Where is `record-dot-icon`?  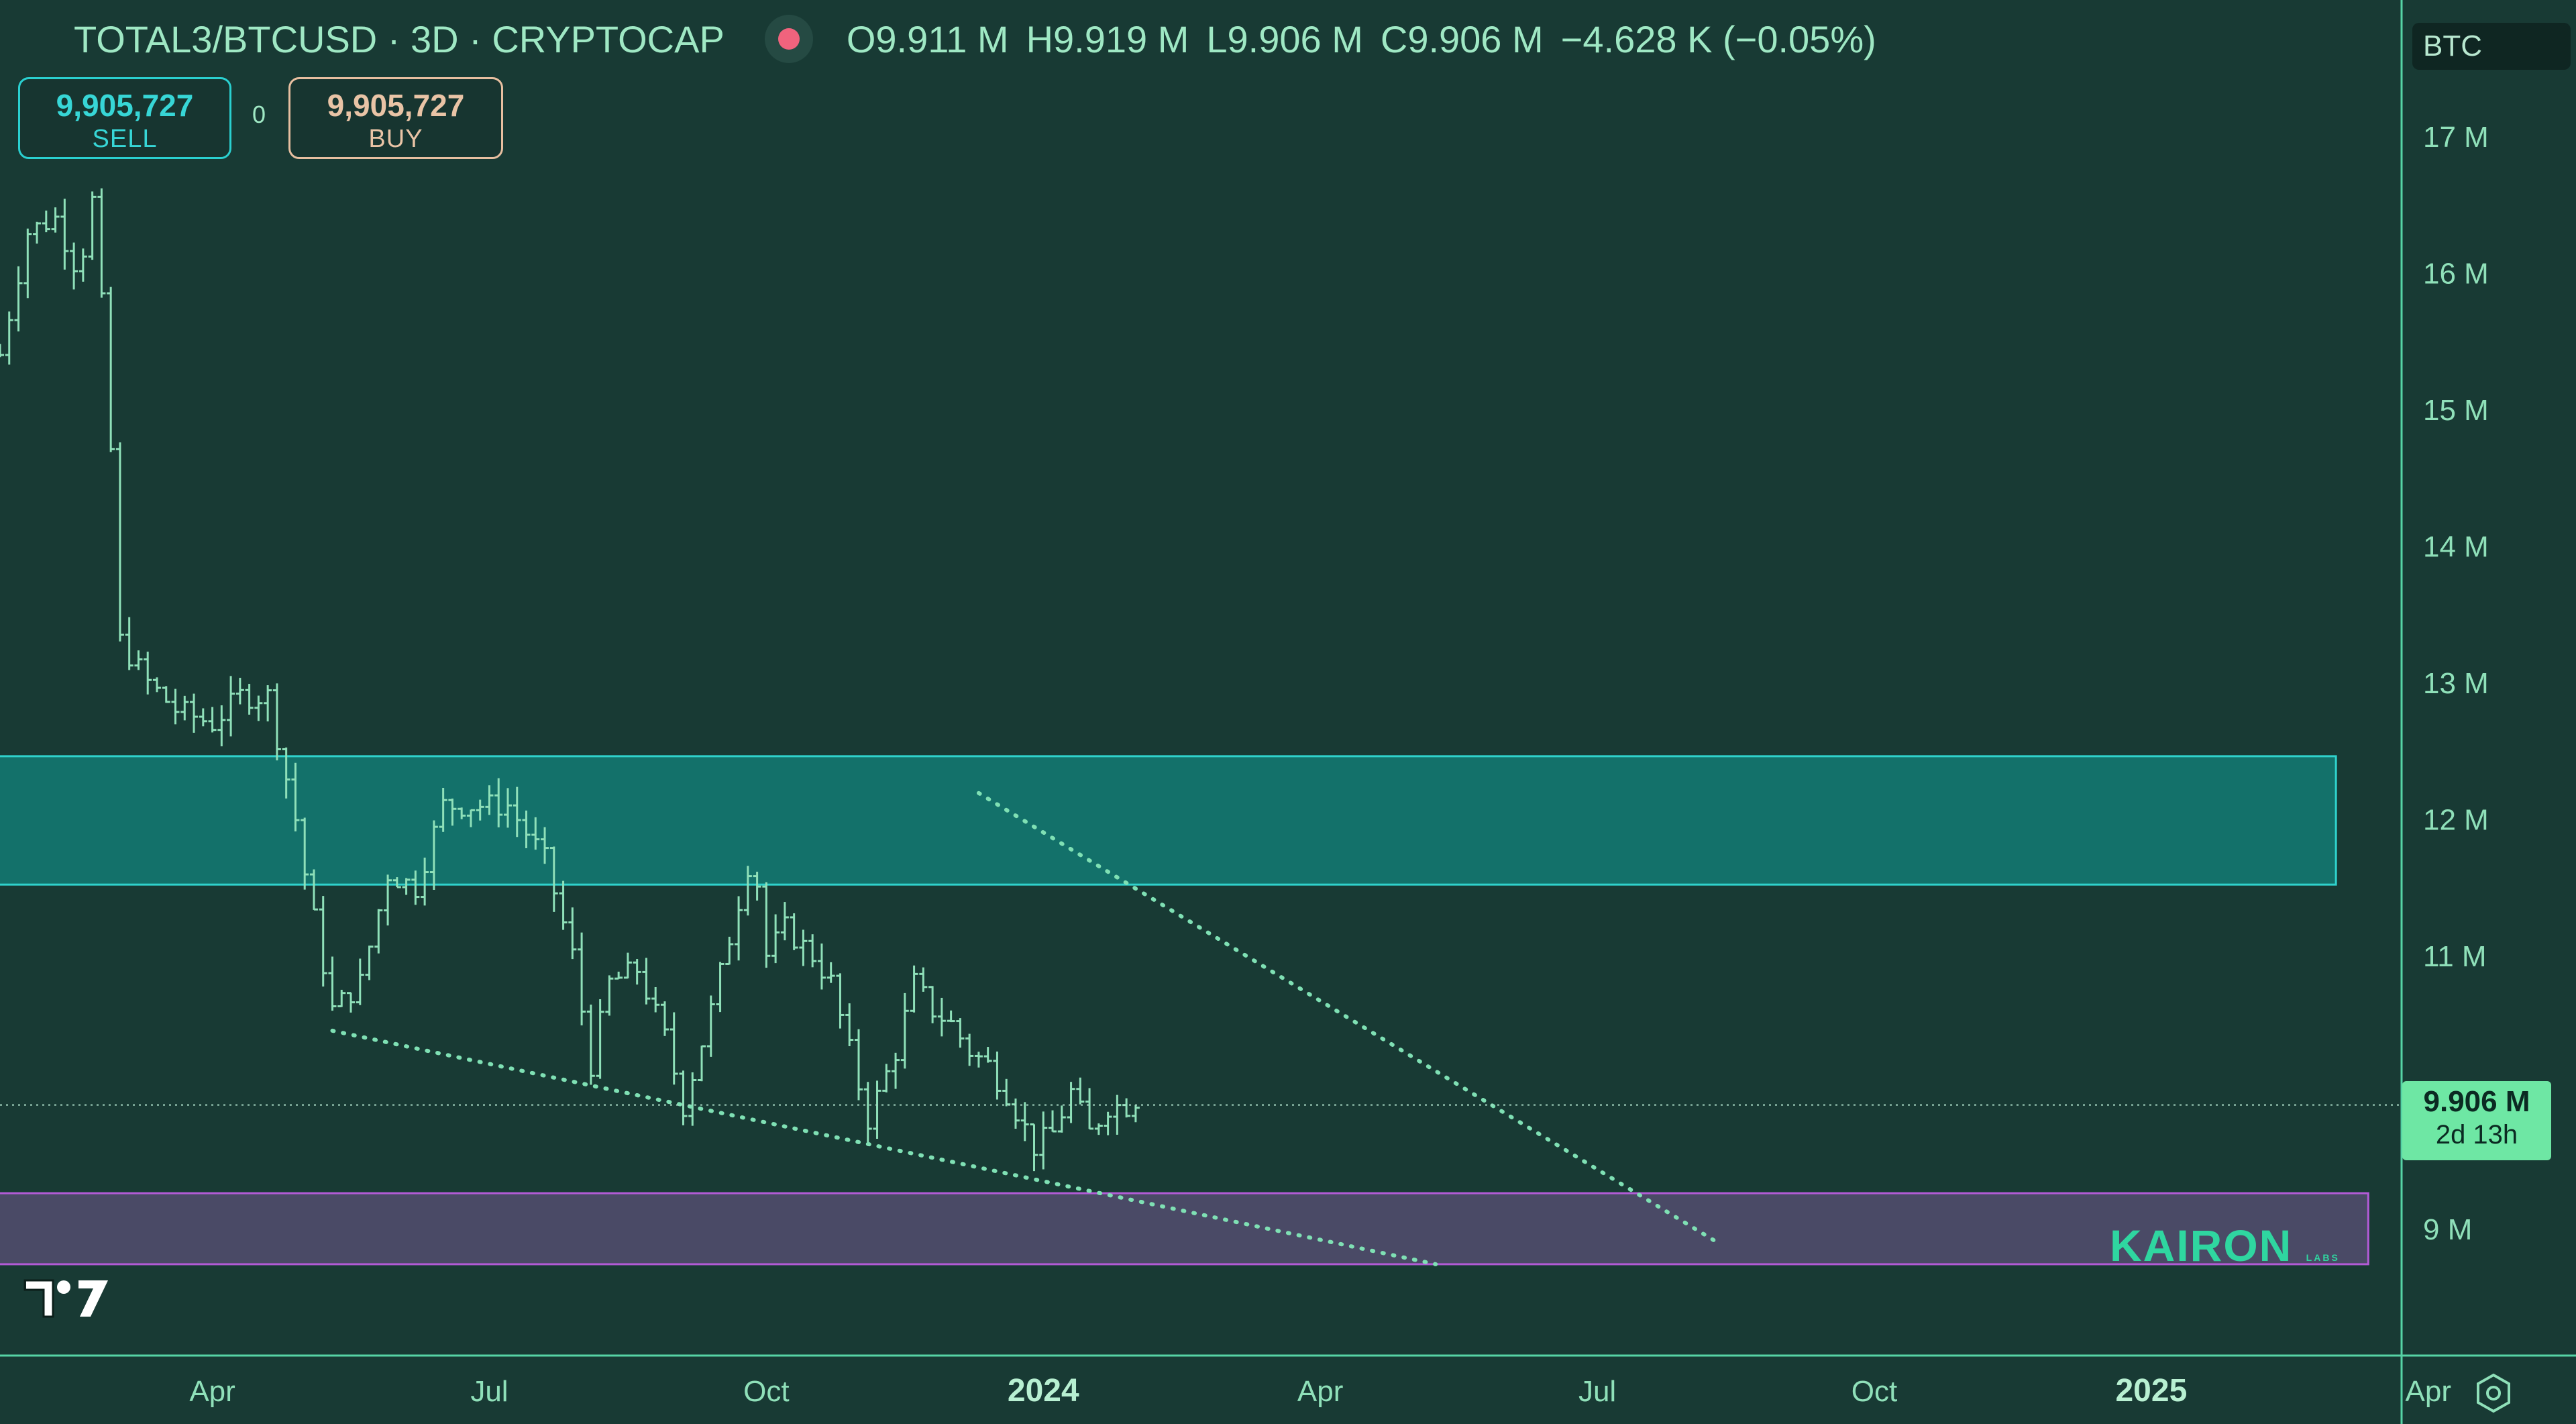 record-dot-icon is located at coordinates (788, 39).